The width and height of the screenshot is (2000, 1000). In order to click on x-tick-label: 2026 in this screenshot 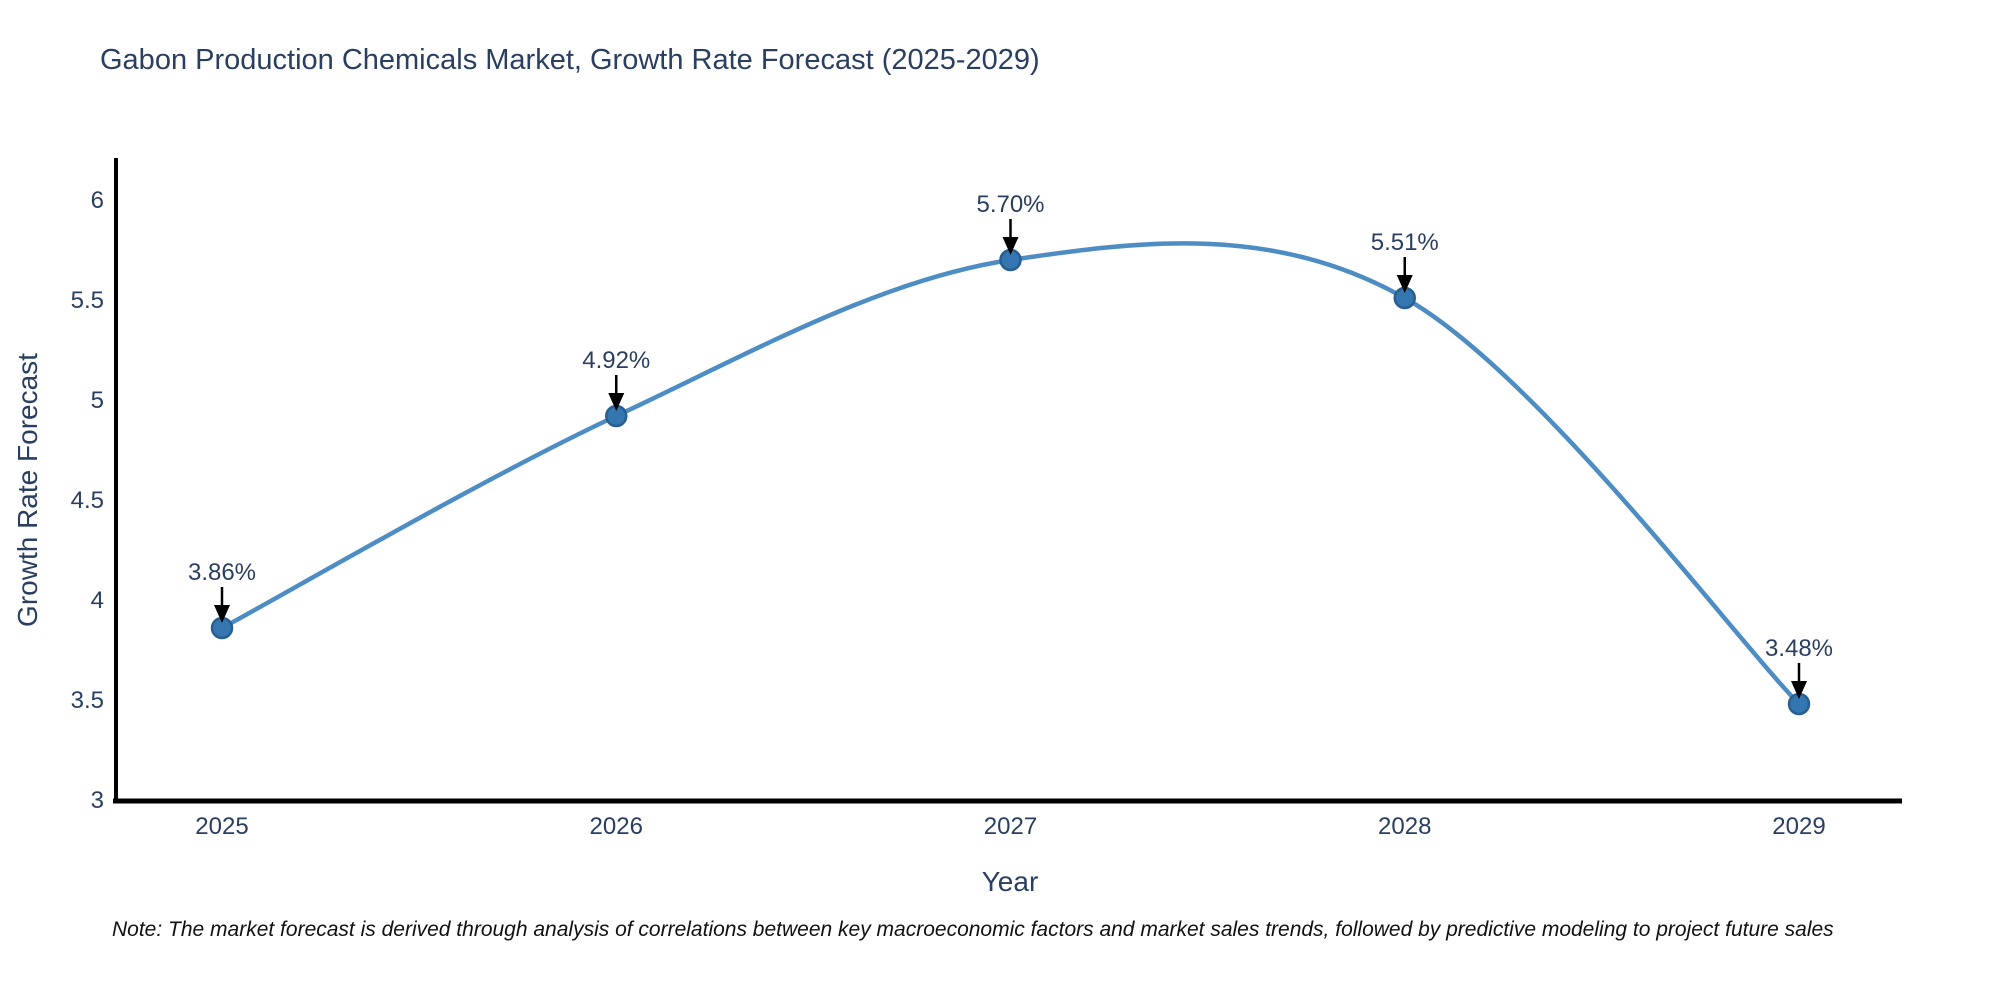, I will do `click(616, 826)`.